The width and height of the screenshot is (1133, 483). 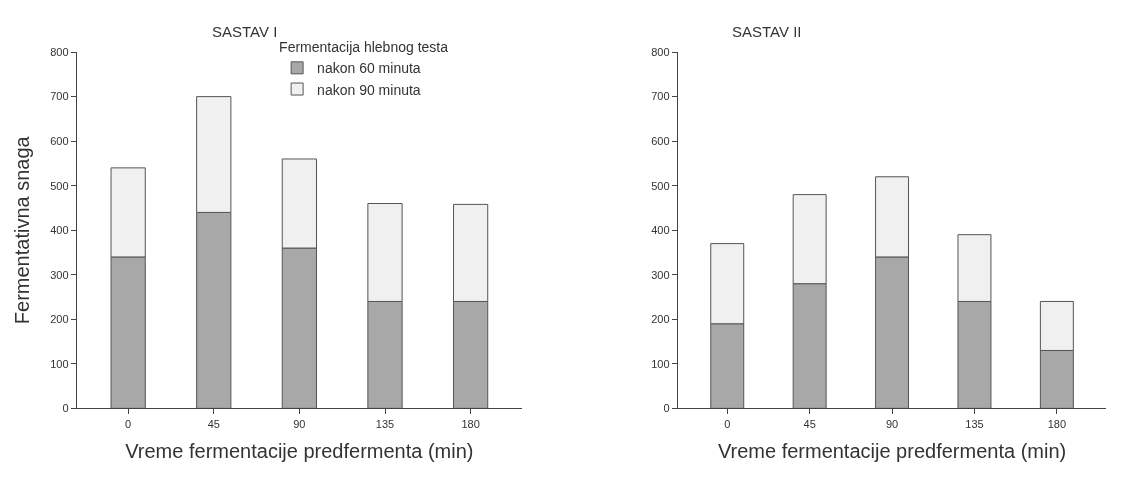 I want to click on legend-label: nakon 90 minuta, so click(x=369, y=89).